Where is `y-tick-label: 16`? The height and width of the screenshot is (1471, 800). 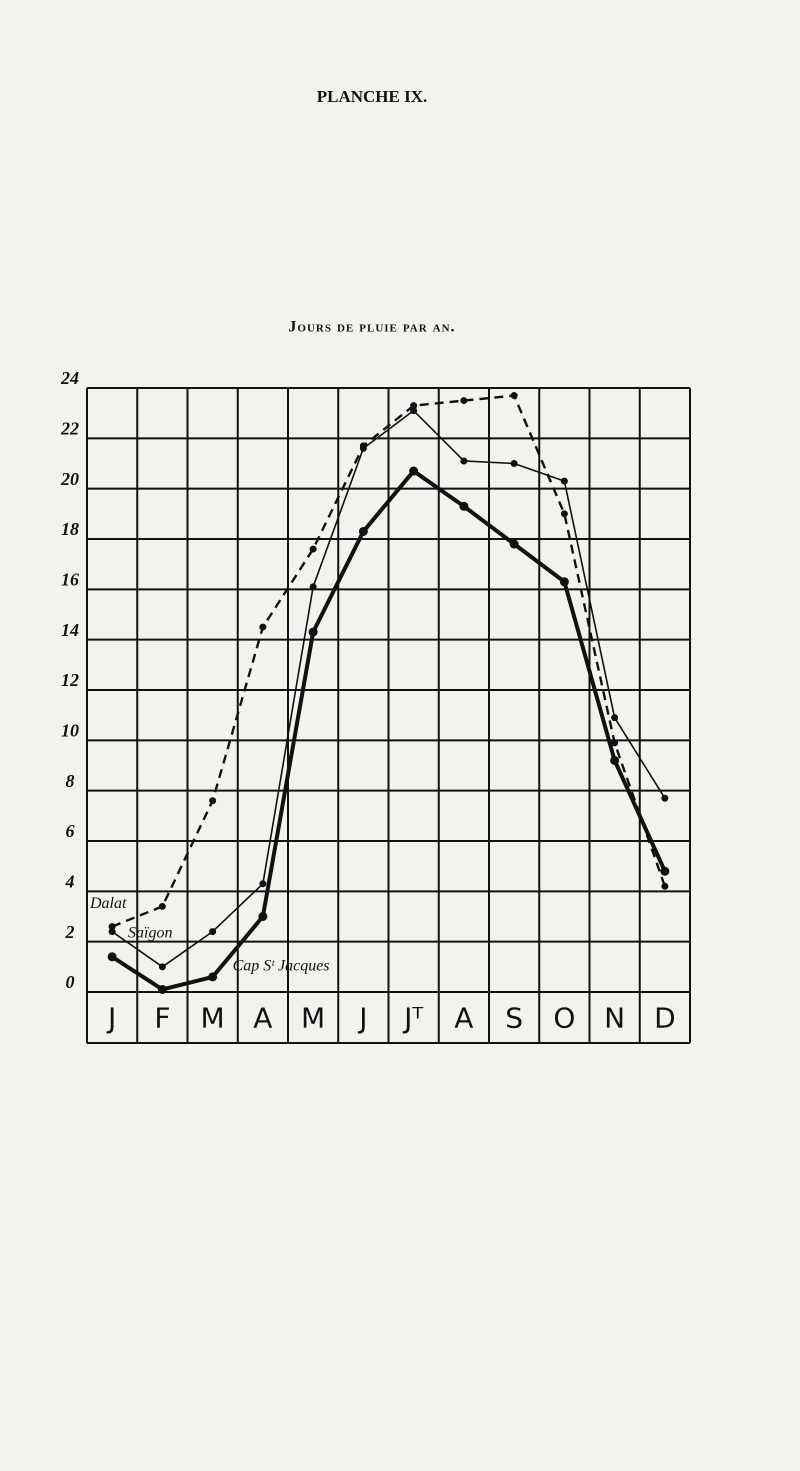
y-tick-label: 16 is located at coordinates (70, 579).